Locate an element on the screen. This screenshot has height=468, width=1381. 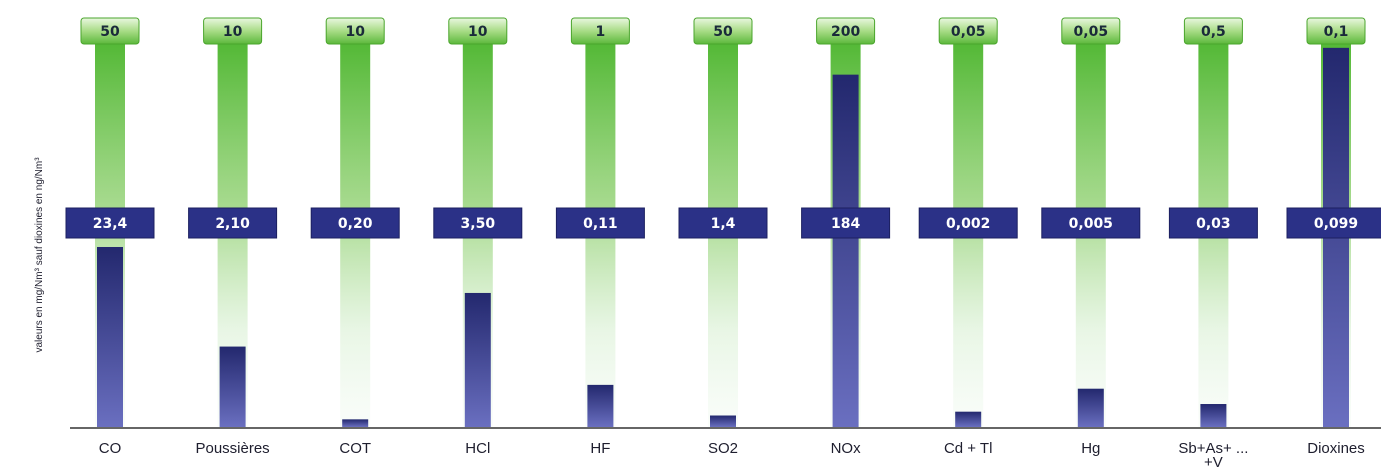
category-label: Hg is located at coordinates (1090, 448).